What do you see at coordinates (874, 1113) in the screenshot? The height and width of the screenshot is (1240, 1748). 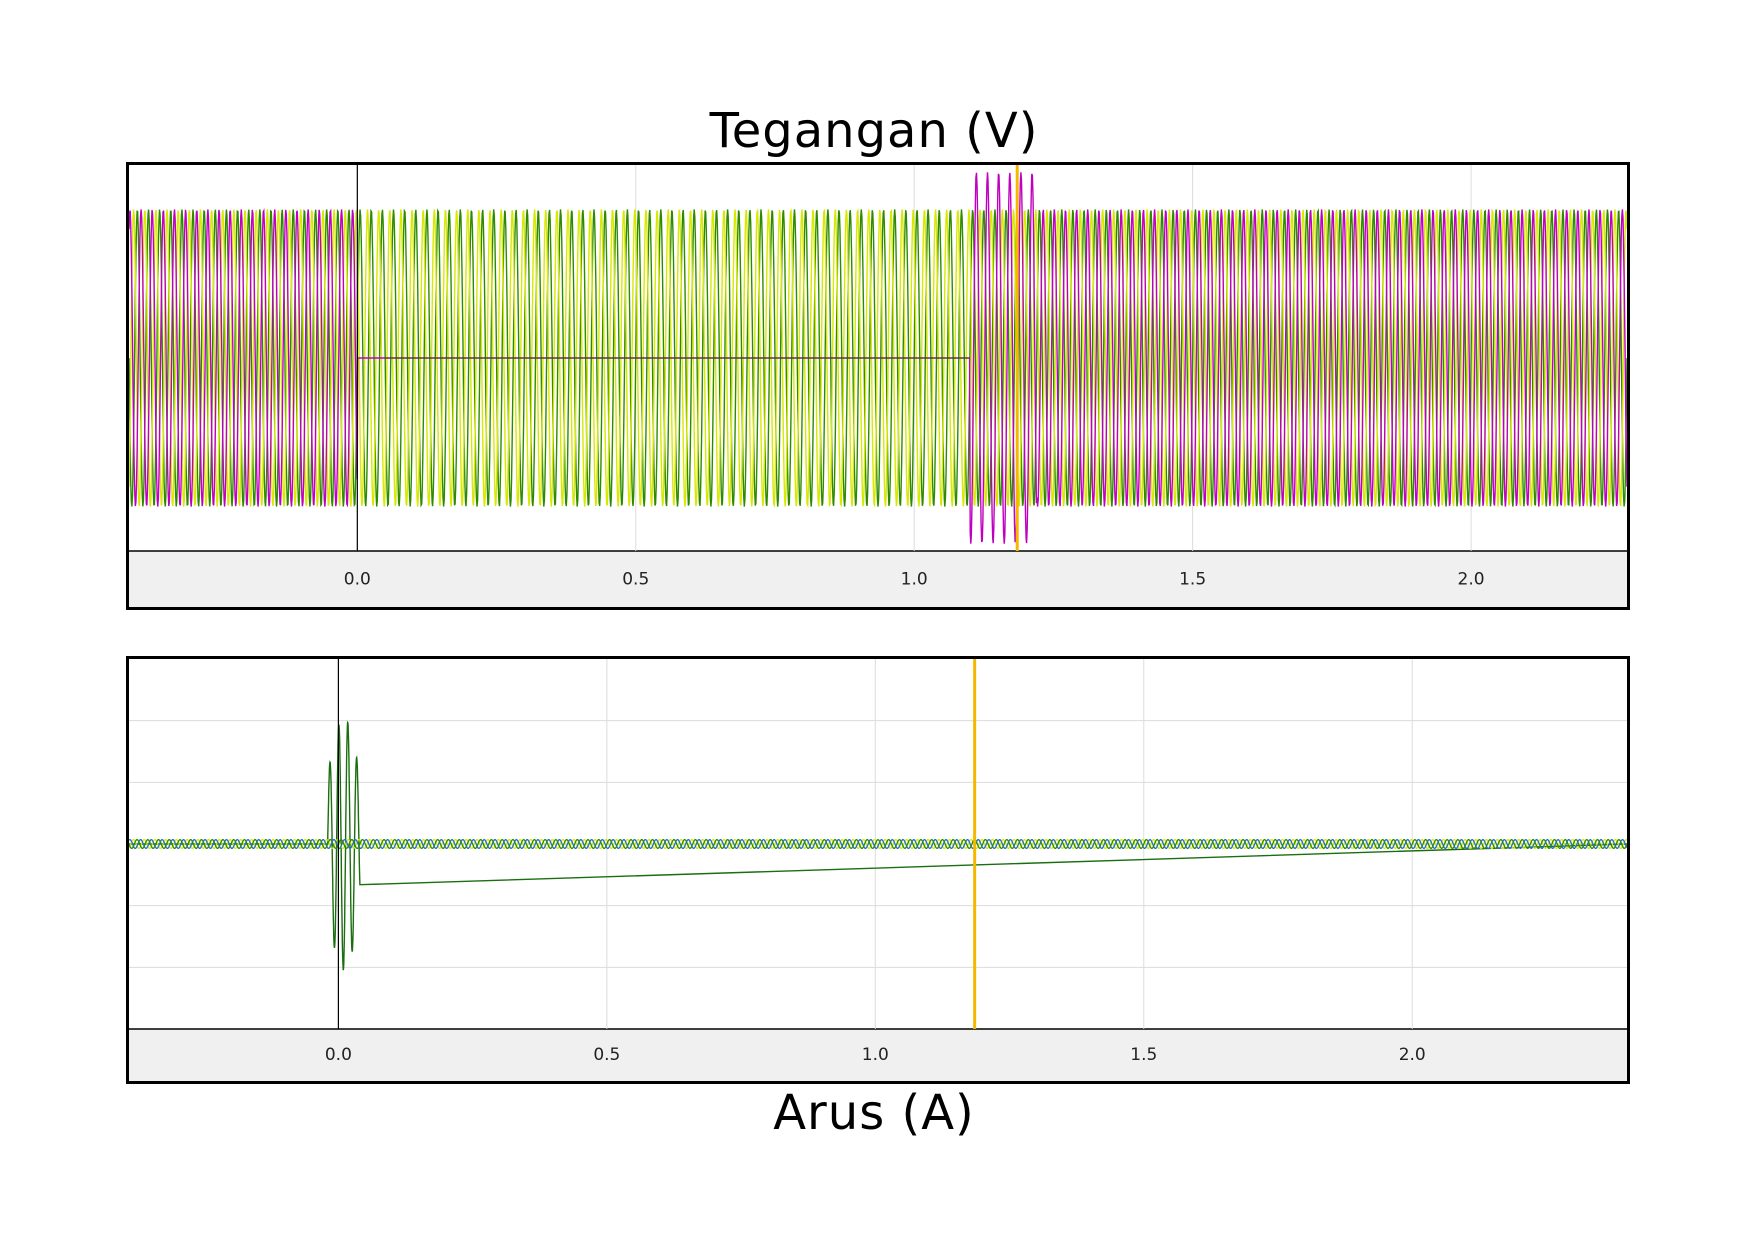 I see `current-chart-title: Arus (A)` at bounding box center [874, 1113].